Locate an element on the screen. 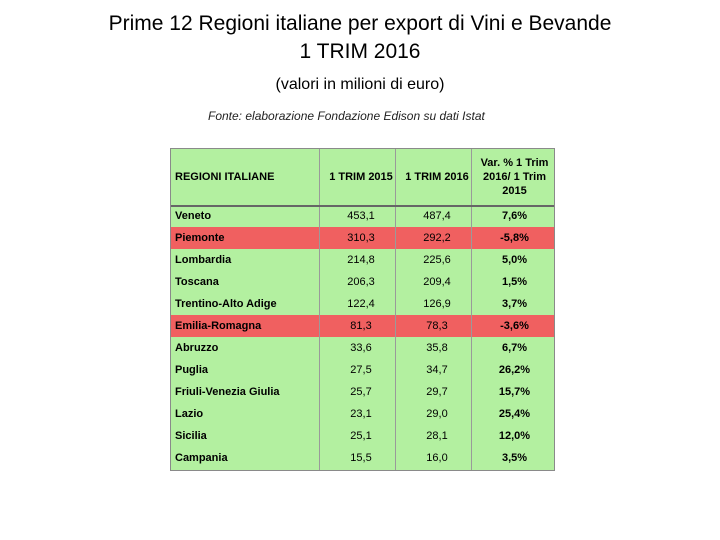 This screenshot has width=720, height=540. trim-2016-cell: 209,4 is located at coordinates (437, 282).